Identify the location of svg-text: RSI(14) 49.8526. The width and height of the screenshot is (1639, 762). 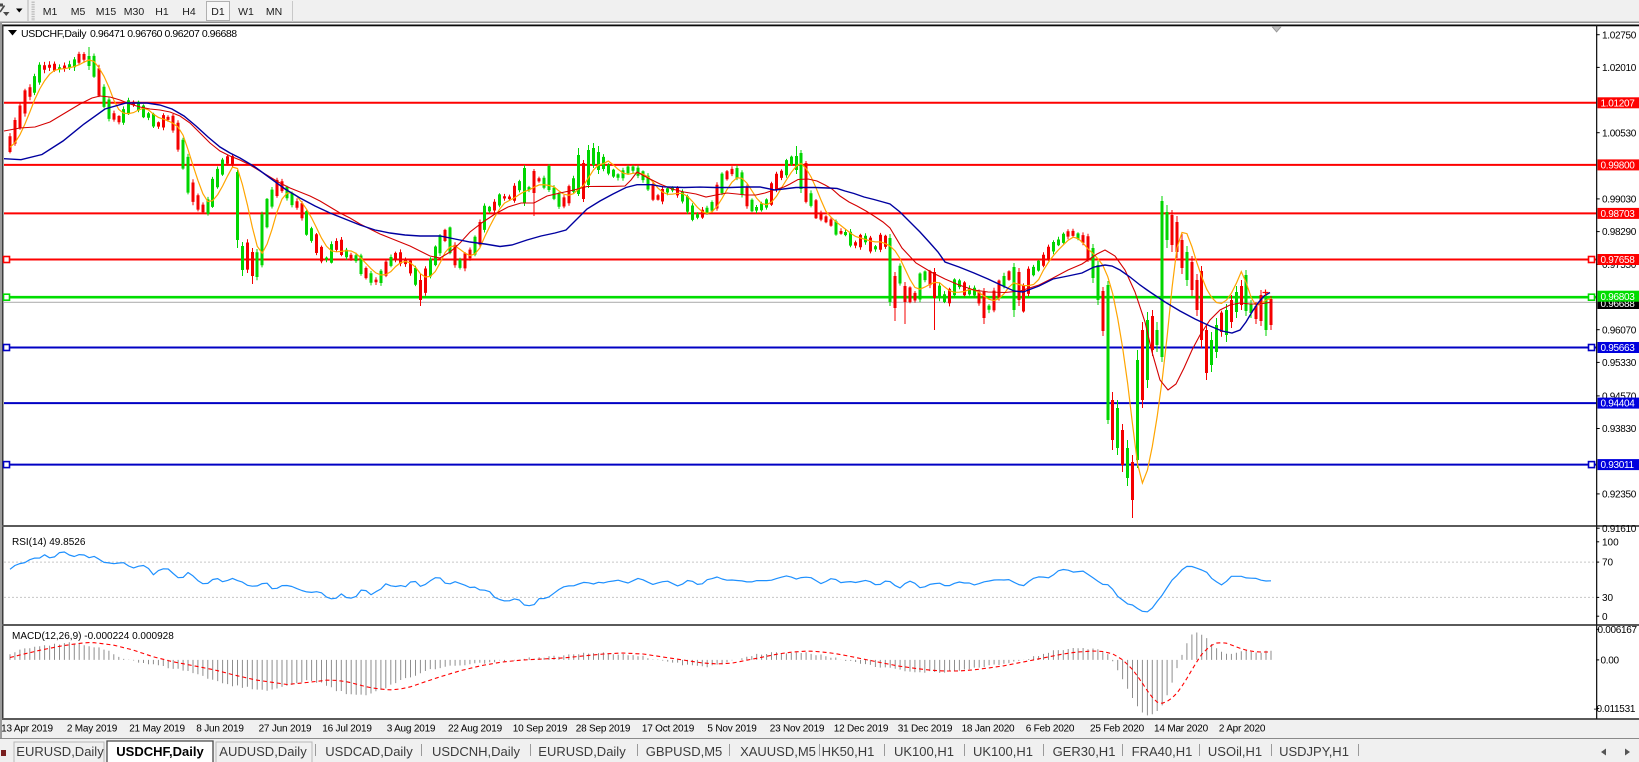
(49, 542).